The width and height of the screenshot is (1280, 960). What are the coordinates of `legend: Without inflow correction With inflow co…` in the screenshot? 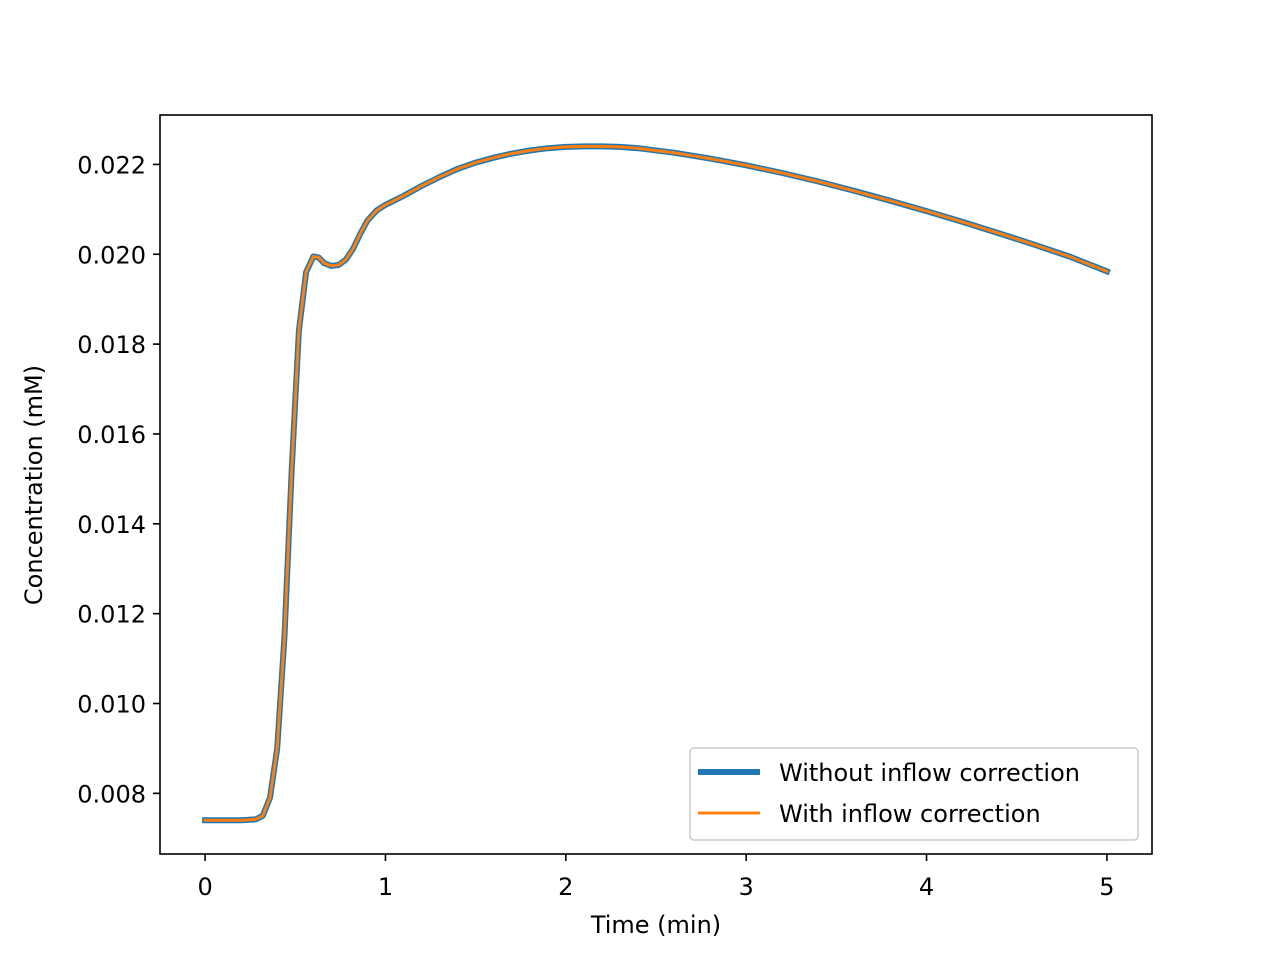 It's located at (914, 794).